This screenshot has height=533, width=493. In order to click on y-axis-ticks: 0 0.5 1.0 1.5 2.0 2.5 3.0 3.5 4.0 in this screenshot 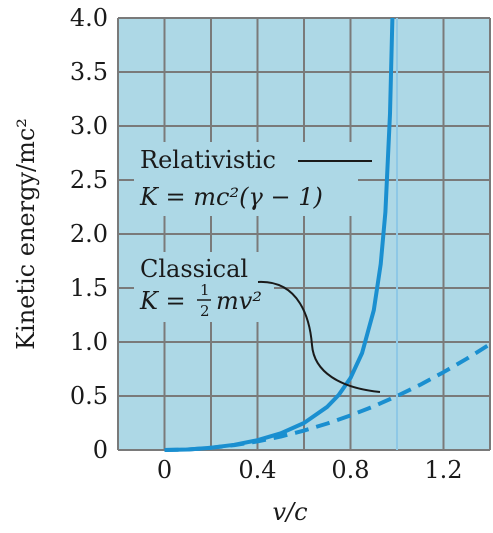, I will do `click(89, 234)`.